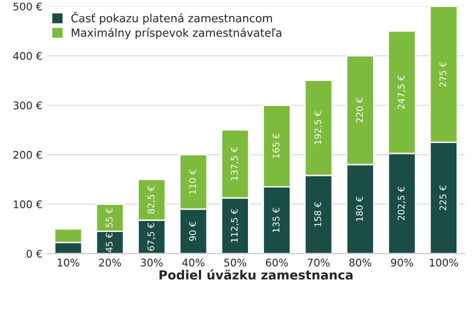 Image resolution: width=474 pixels, height=317 pixels. I want to click on data-label: 45 €, so click(109, 242).